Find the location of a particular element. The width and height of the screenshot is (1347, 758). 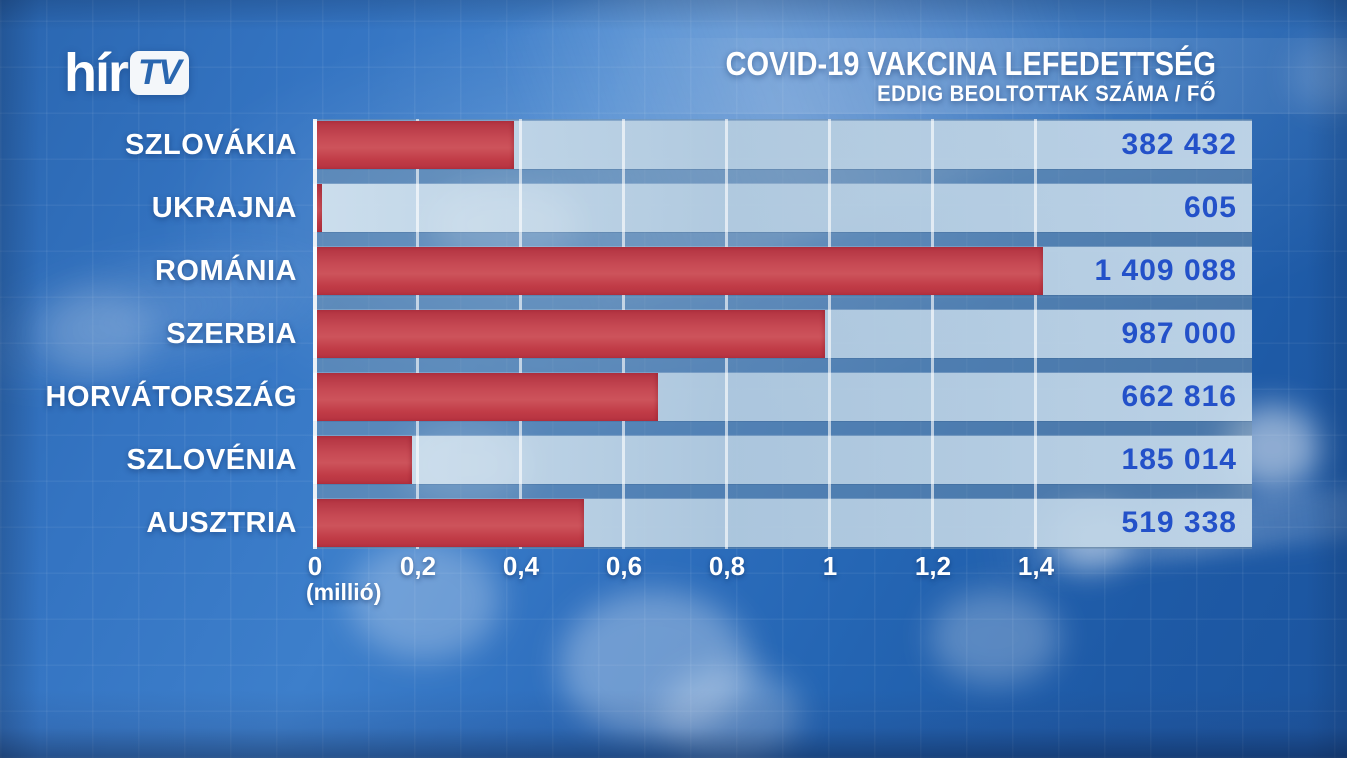

value-label: 382 432 is located at coordinates (1179, 144).